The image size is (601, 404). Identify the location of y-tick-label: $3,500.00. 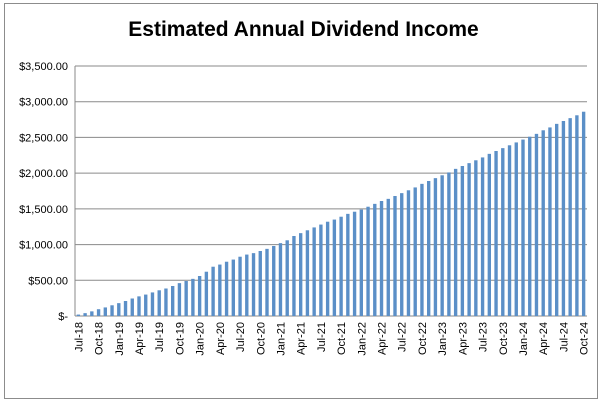
(43, 67).